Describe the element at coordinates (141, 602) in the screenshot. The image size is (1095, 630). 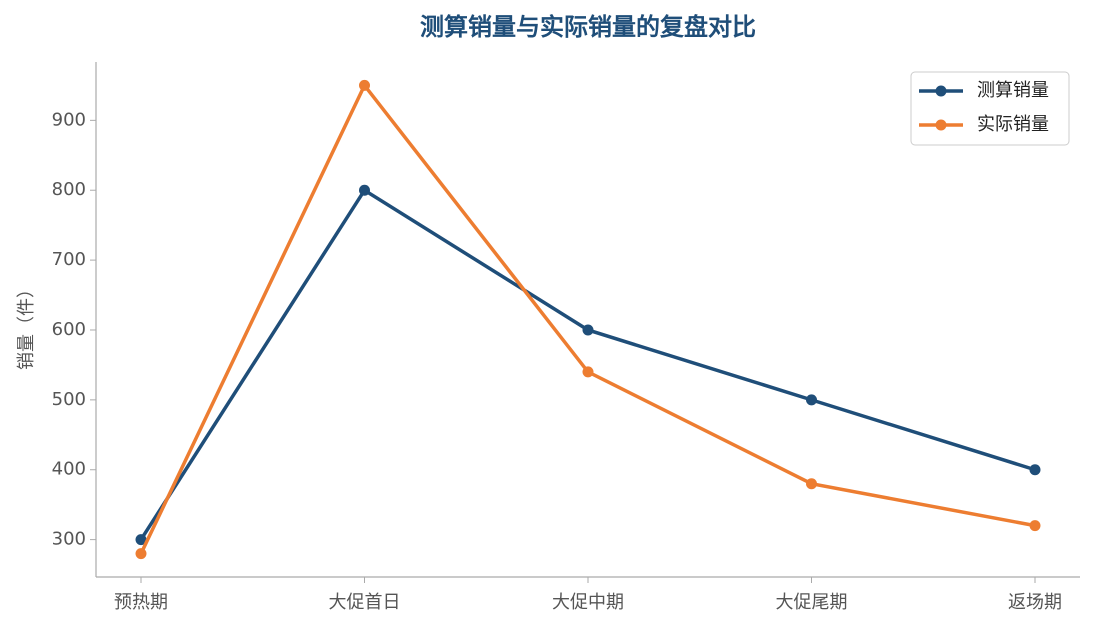
I see `x-tick-label: 预热期` at that location.